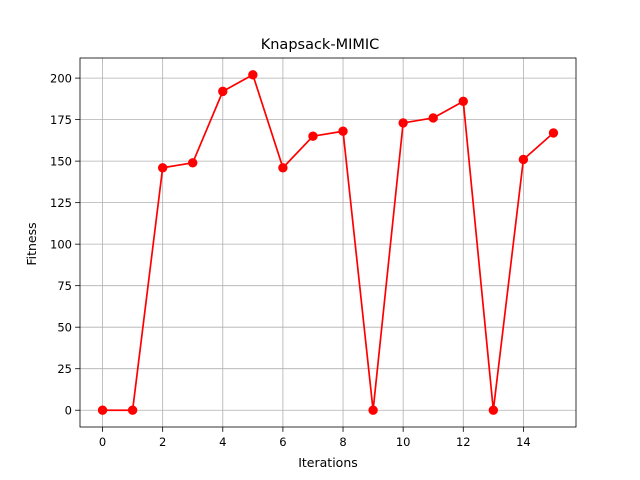 The width and height of the screenshot is (640, 480). What do you see at coordinates (523, 442) in the screenshot?
I see `x-tick-label: 14` at bounding box center [523, 442].